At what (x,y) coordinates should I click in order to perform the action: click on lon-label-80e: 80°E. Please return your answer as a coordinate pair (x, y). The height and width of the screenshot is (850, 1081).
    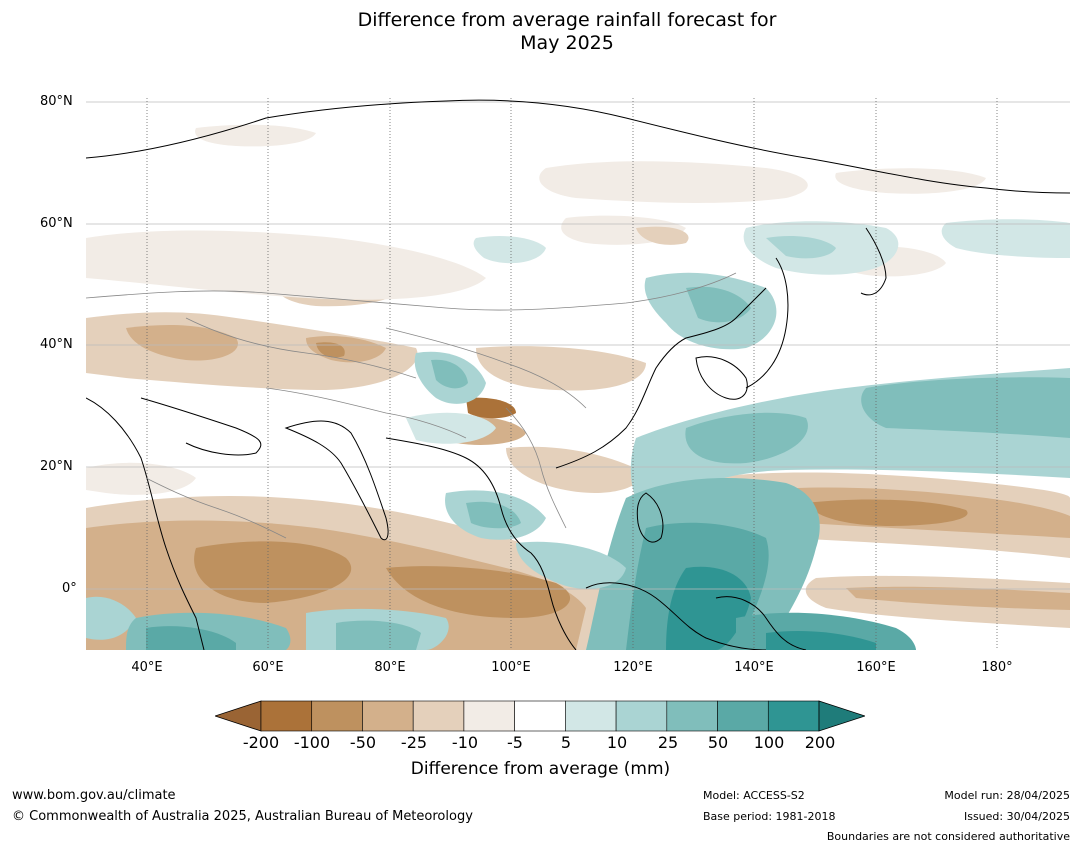
    Looking at the image, I should click on (390, 667).